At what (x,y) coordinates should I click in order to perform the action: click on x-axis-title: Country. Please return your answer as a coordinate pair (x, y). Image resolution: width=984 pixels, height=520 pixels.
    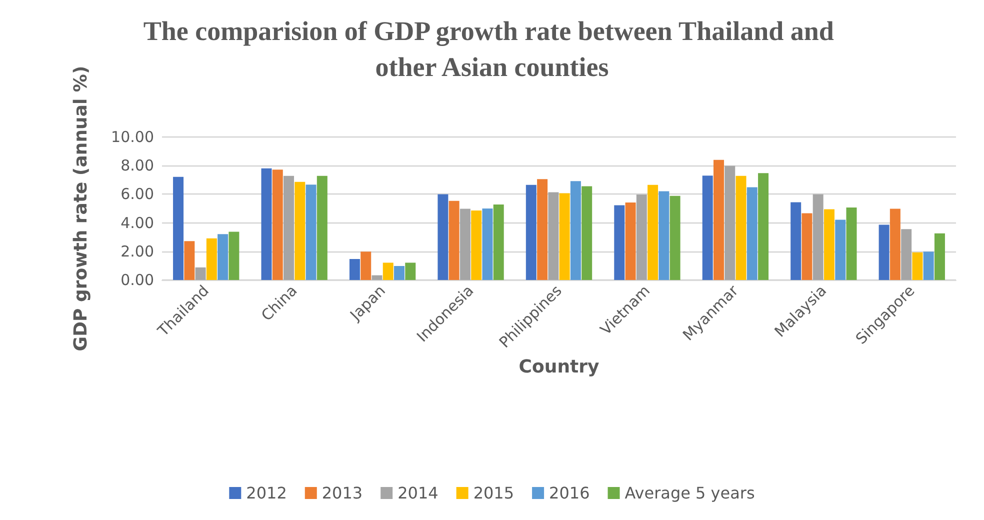
    Looking at the image, I should click on (559, 367).